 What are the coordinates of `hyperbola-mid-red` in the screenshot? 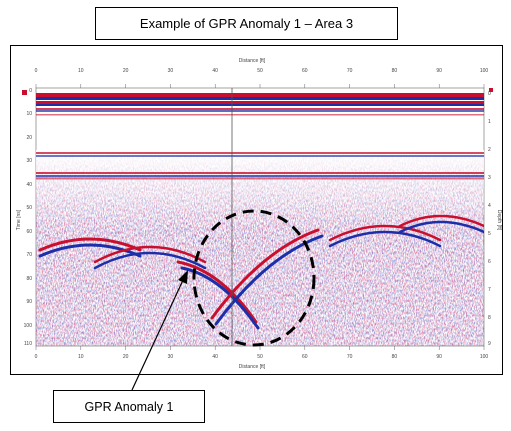 It's located at (150, 254).